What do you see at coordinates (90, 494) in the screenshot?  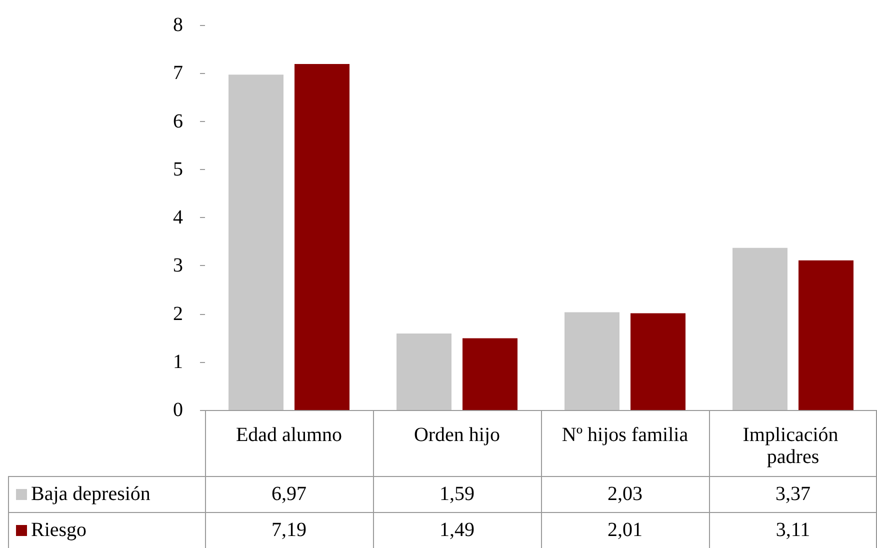 I see `legend-label: Baja depresión` at bounding box center [90, 494].